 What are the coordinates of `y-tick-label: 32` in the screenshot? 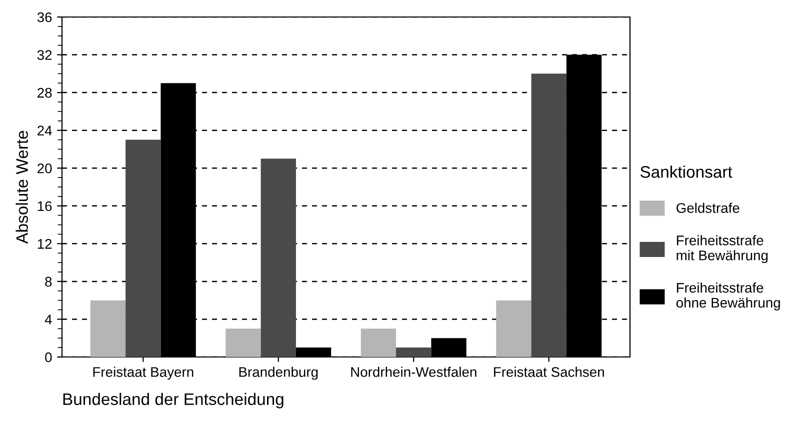 It's located at (44, 55).